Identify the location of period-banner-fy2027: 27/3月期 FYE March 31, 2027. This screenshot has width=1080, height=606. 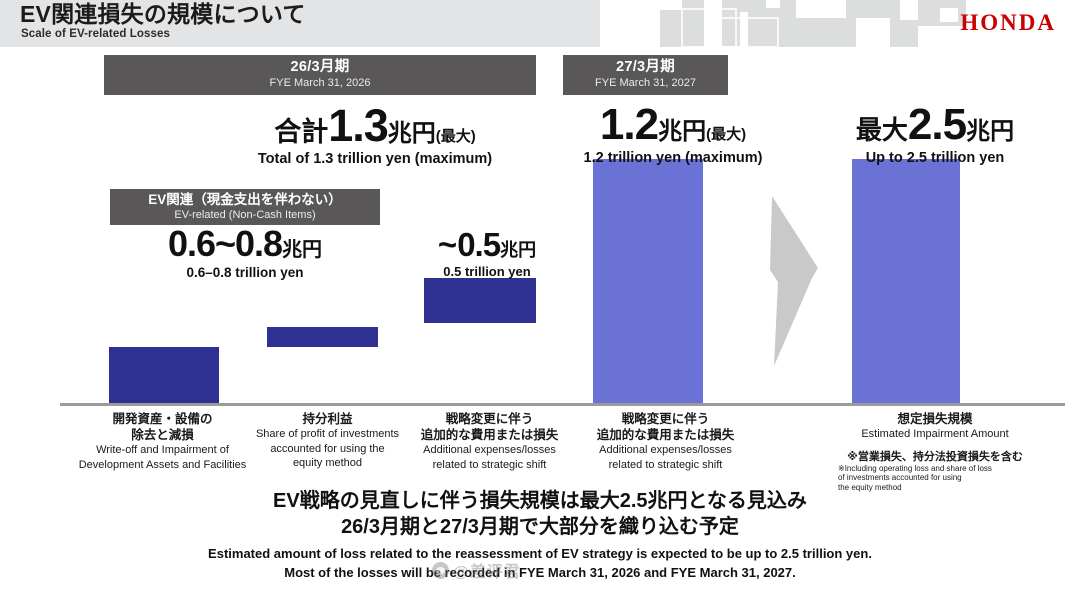
(645, 75).